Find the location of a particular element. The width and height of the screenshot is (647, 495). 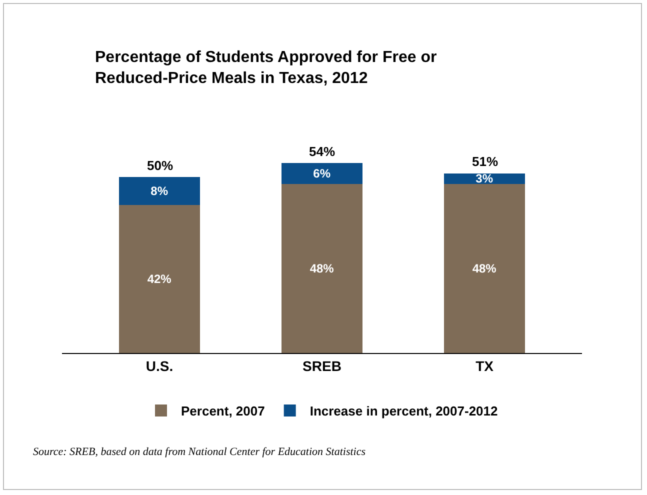

data-label: 6% is located at coordinates (322, 173).